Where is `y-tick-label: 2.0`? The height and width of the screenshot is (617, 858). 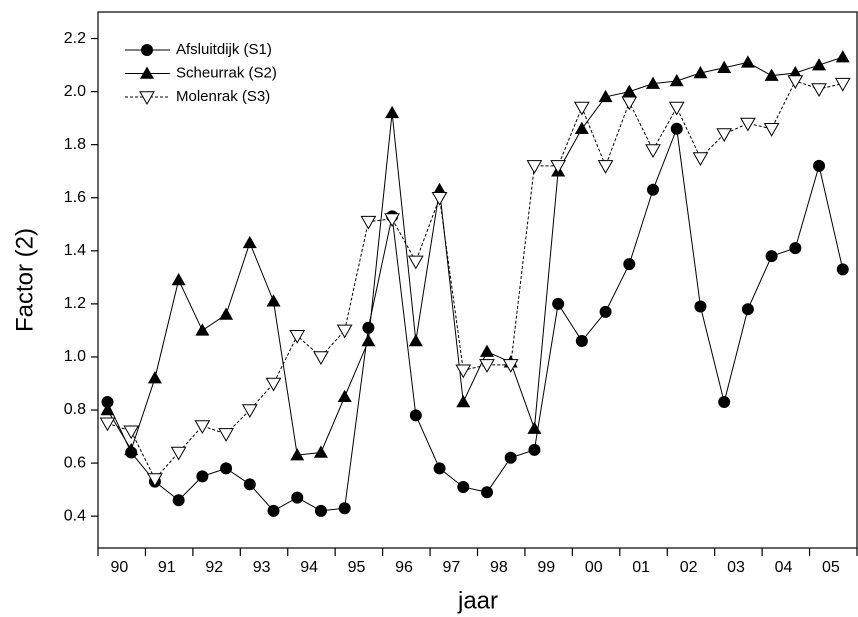 y-tick-label: 2.0 is located at coordinates (75, 91).